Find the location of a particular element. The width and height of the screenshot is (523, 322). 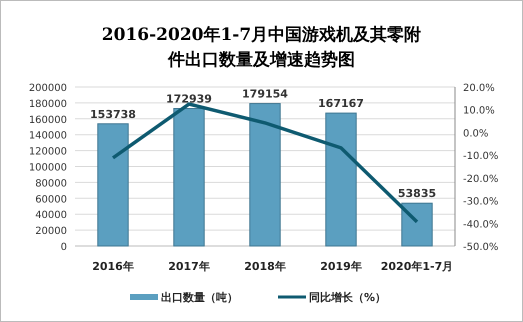

y2-tick-label: -20.0% is located at coordinates (480, 179).